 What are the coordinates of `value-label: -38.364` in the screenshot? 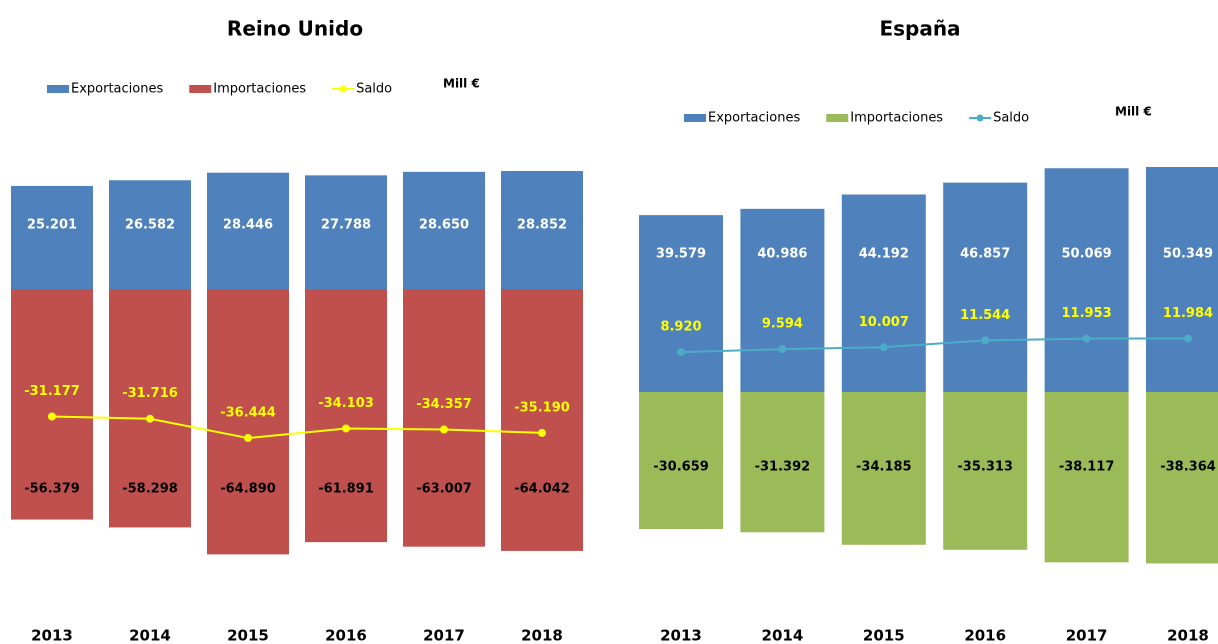 It's located at (1188, 467).